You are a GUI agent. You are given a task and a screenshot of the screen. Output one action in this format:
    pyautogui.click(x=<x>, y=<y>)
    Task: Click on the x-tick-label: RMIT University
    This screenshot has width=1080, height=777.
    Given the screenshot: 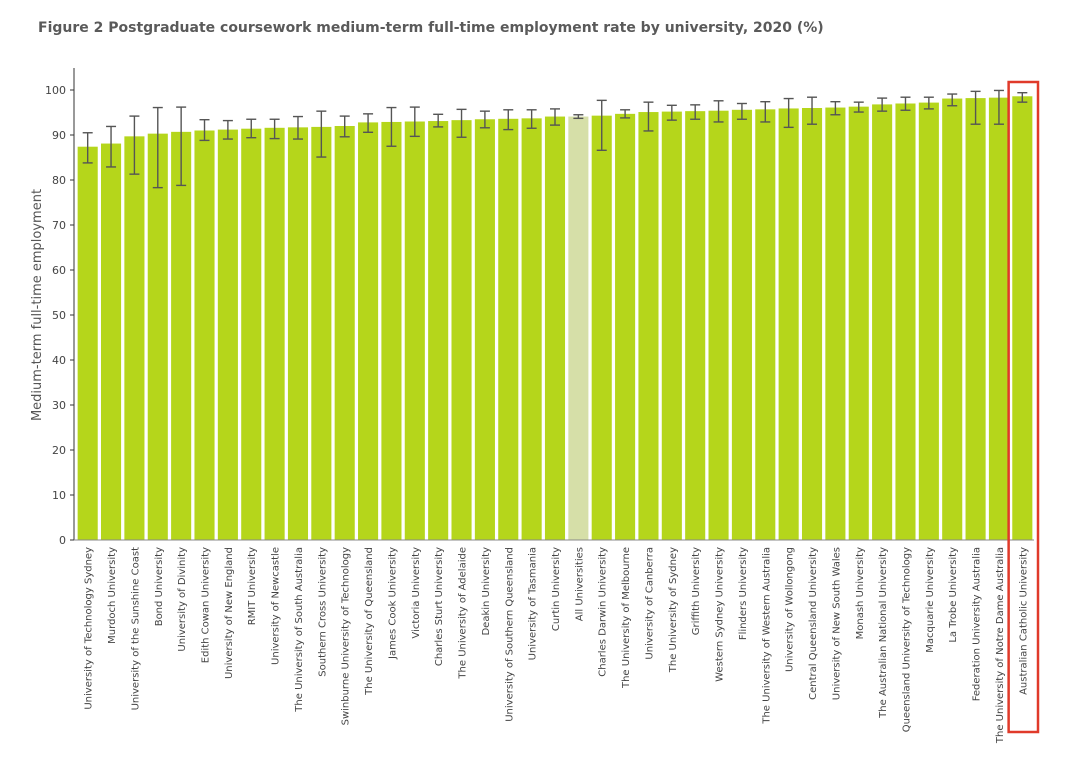 What is the action you would take?
    pyautogui.click(x=252, y=586)
    